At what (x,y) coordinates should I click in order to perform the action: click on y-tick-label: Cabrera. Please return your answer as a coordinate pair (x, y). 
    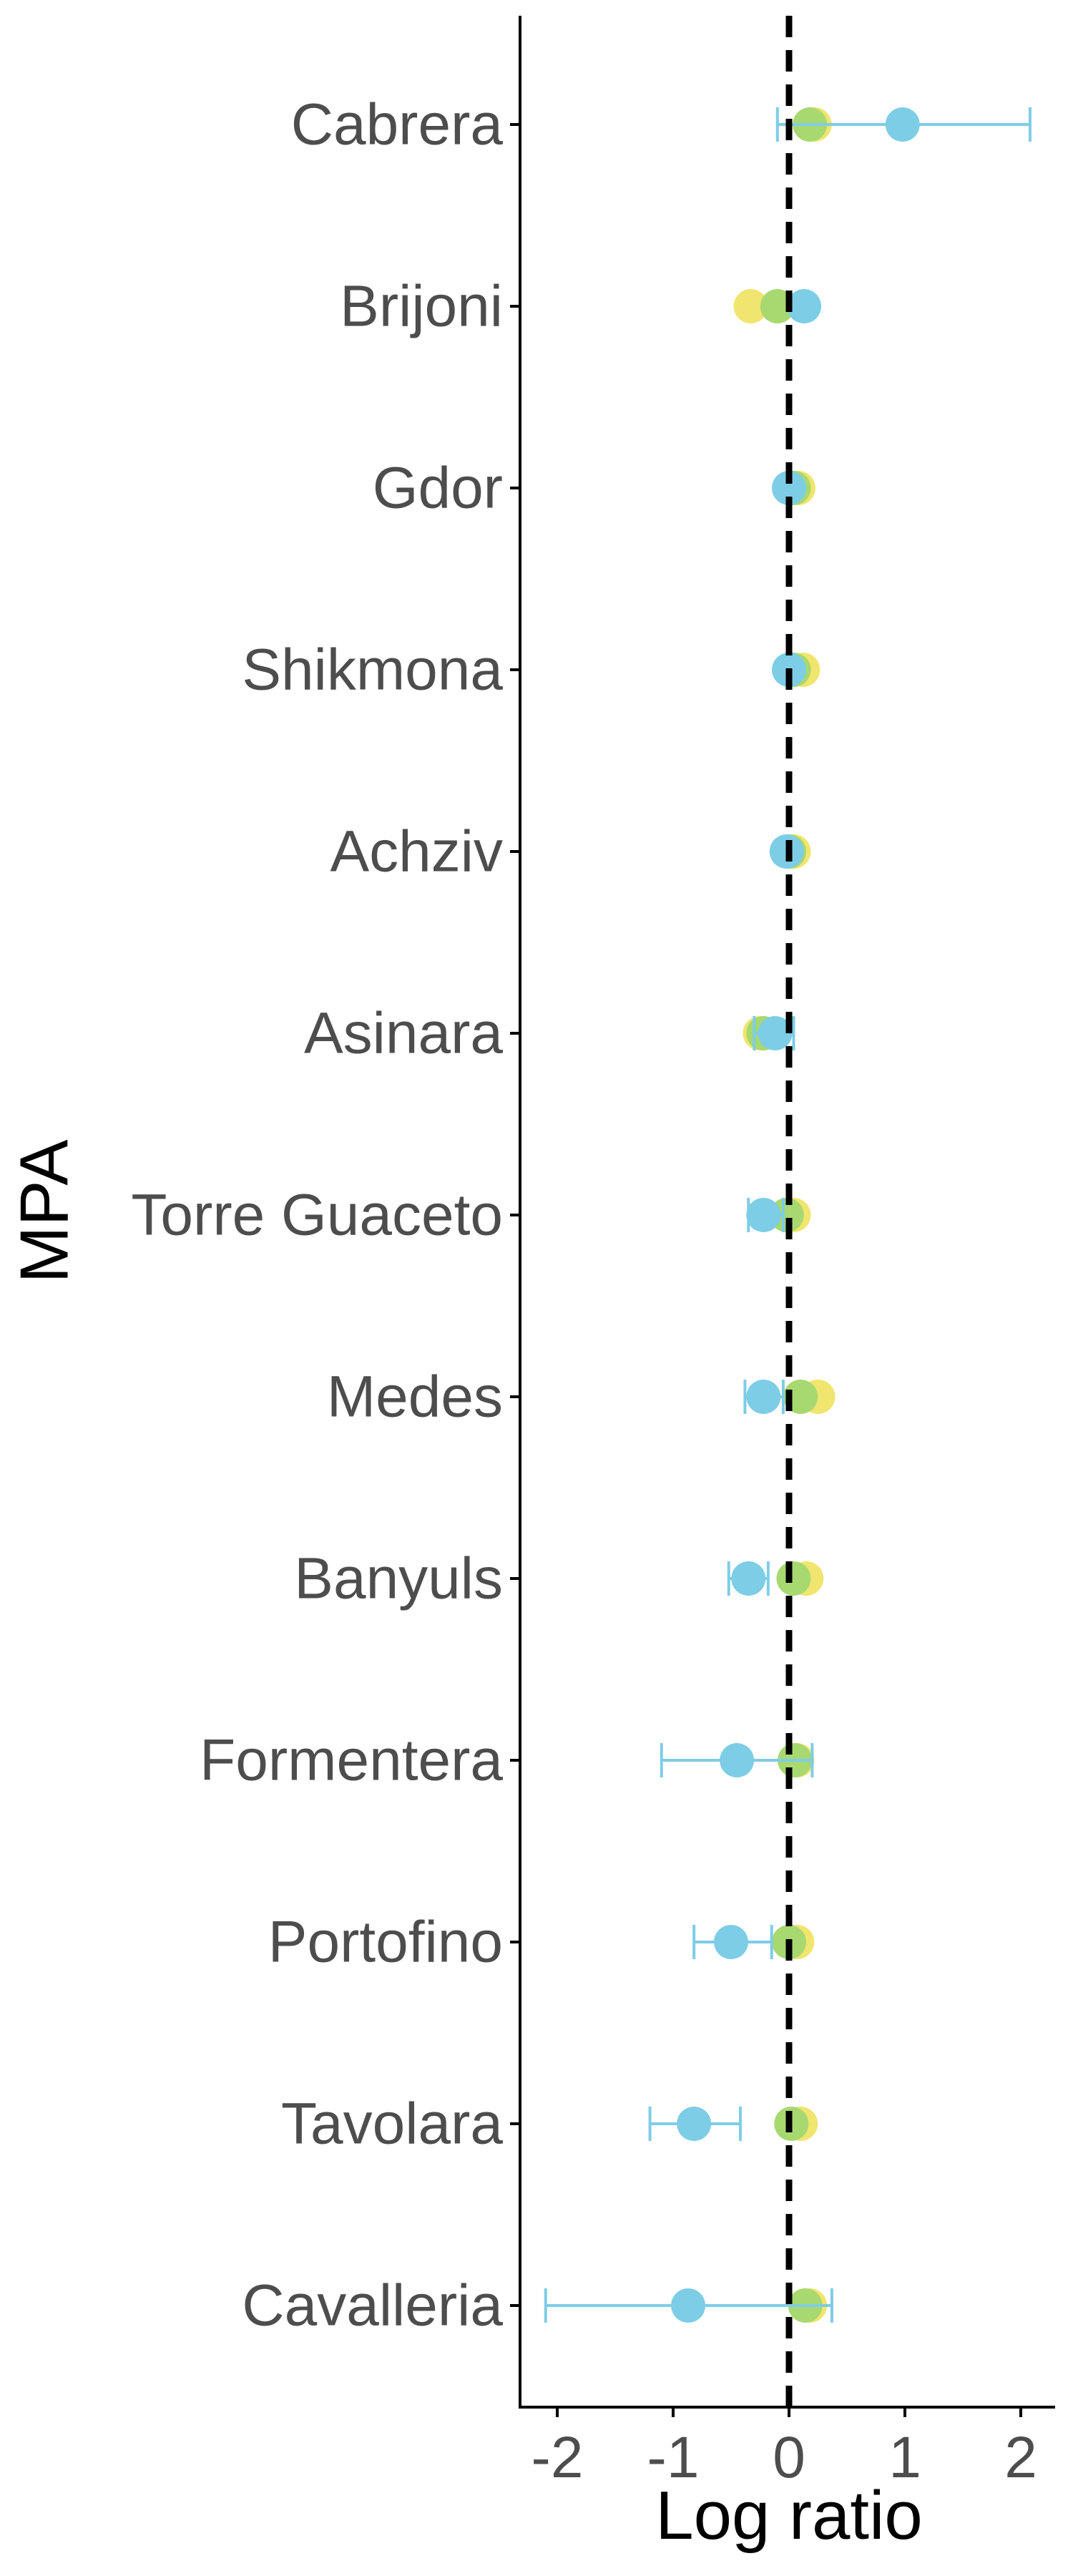
    Looking at the image, I should click on (397, 124).